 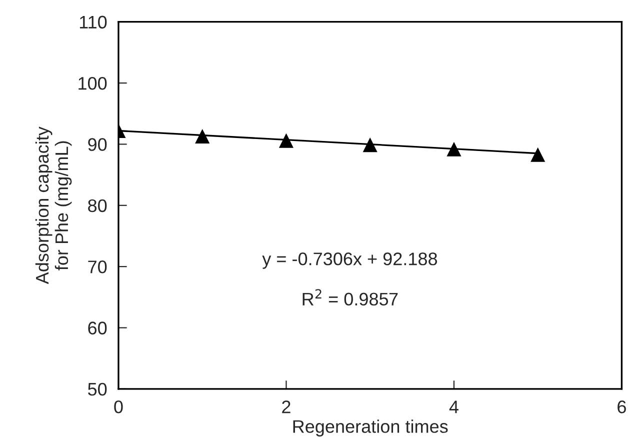 I want to click on y-tick-label: 110, so click(x=93, y=22).